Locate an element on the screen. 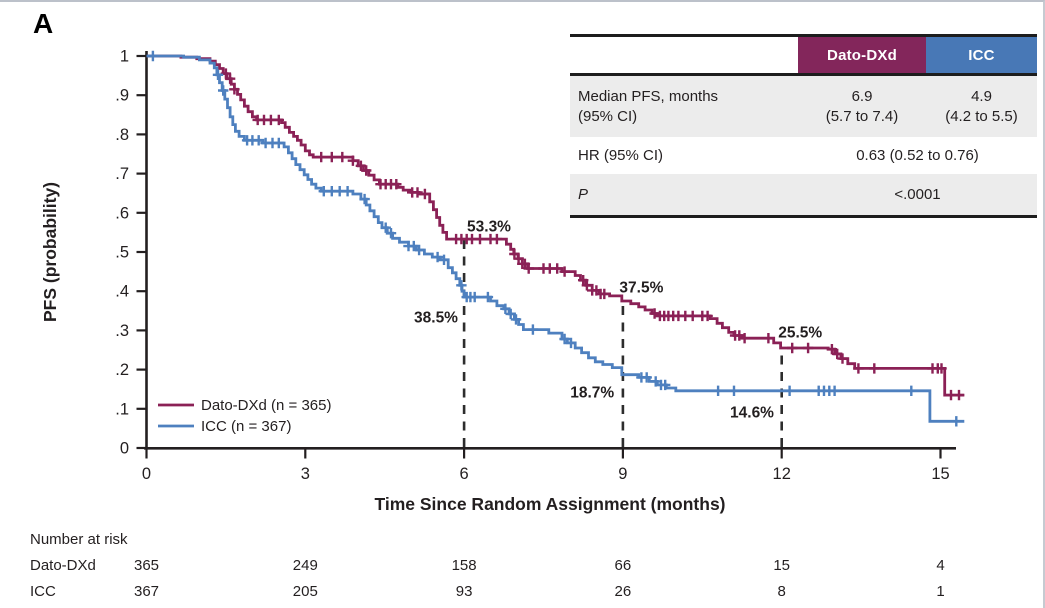 Image resolution: width=1045 pixels, height=608 pixels. p-label: P is located at coordinates (583, 194).